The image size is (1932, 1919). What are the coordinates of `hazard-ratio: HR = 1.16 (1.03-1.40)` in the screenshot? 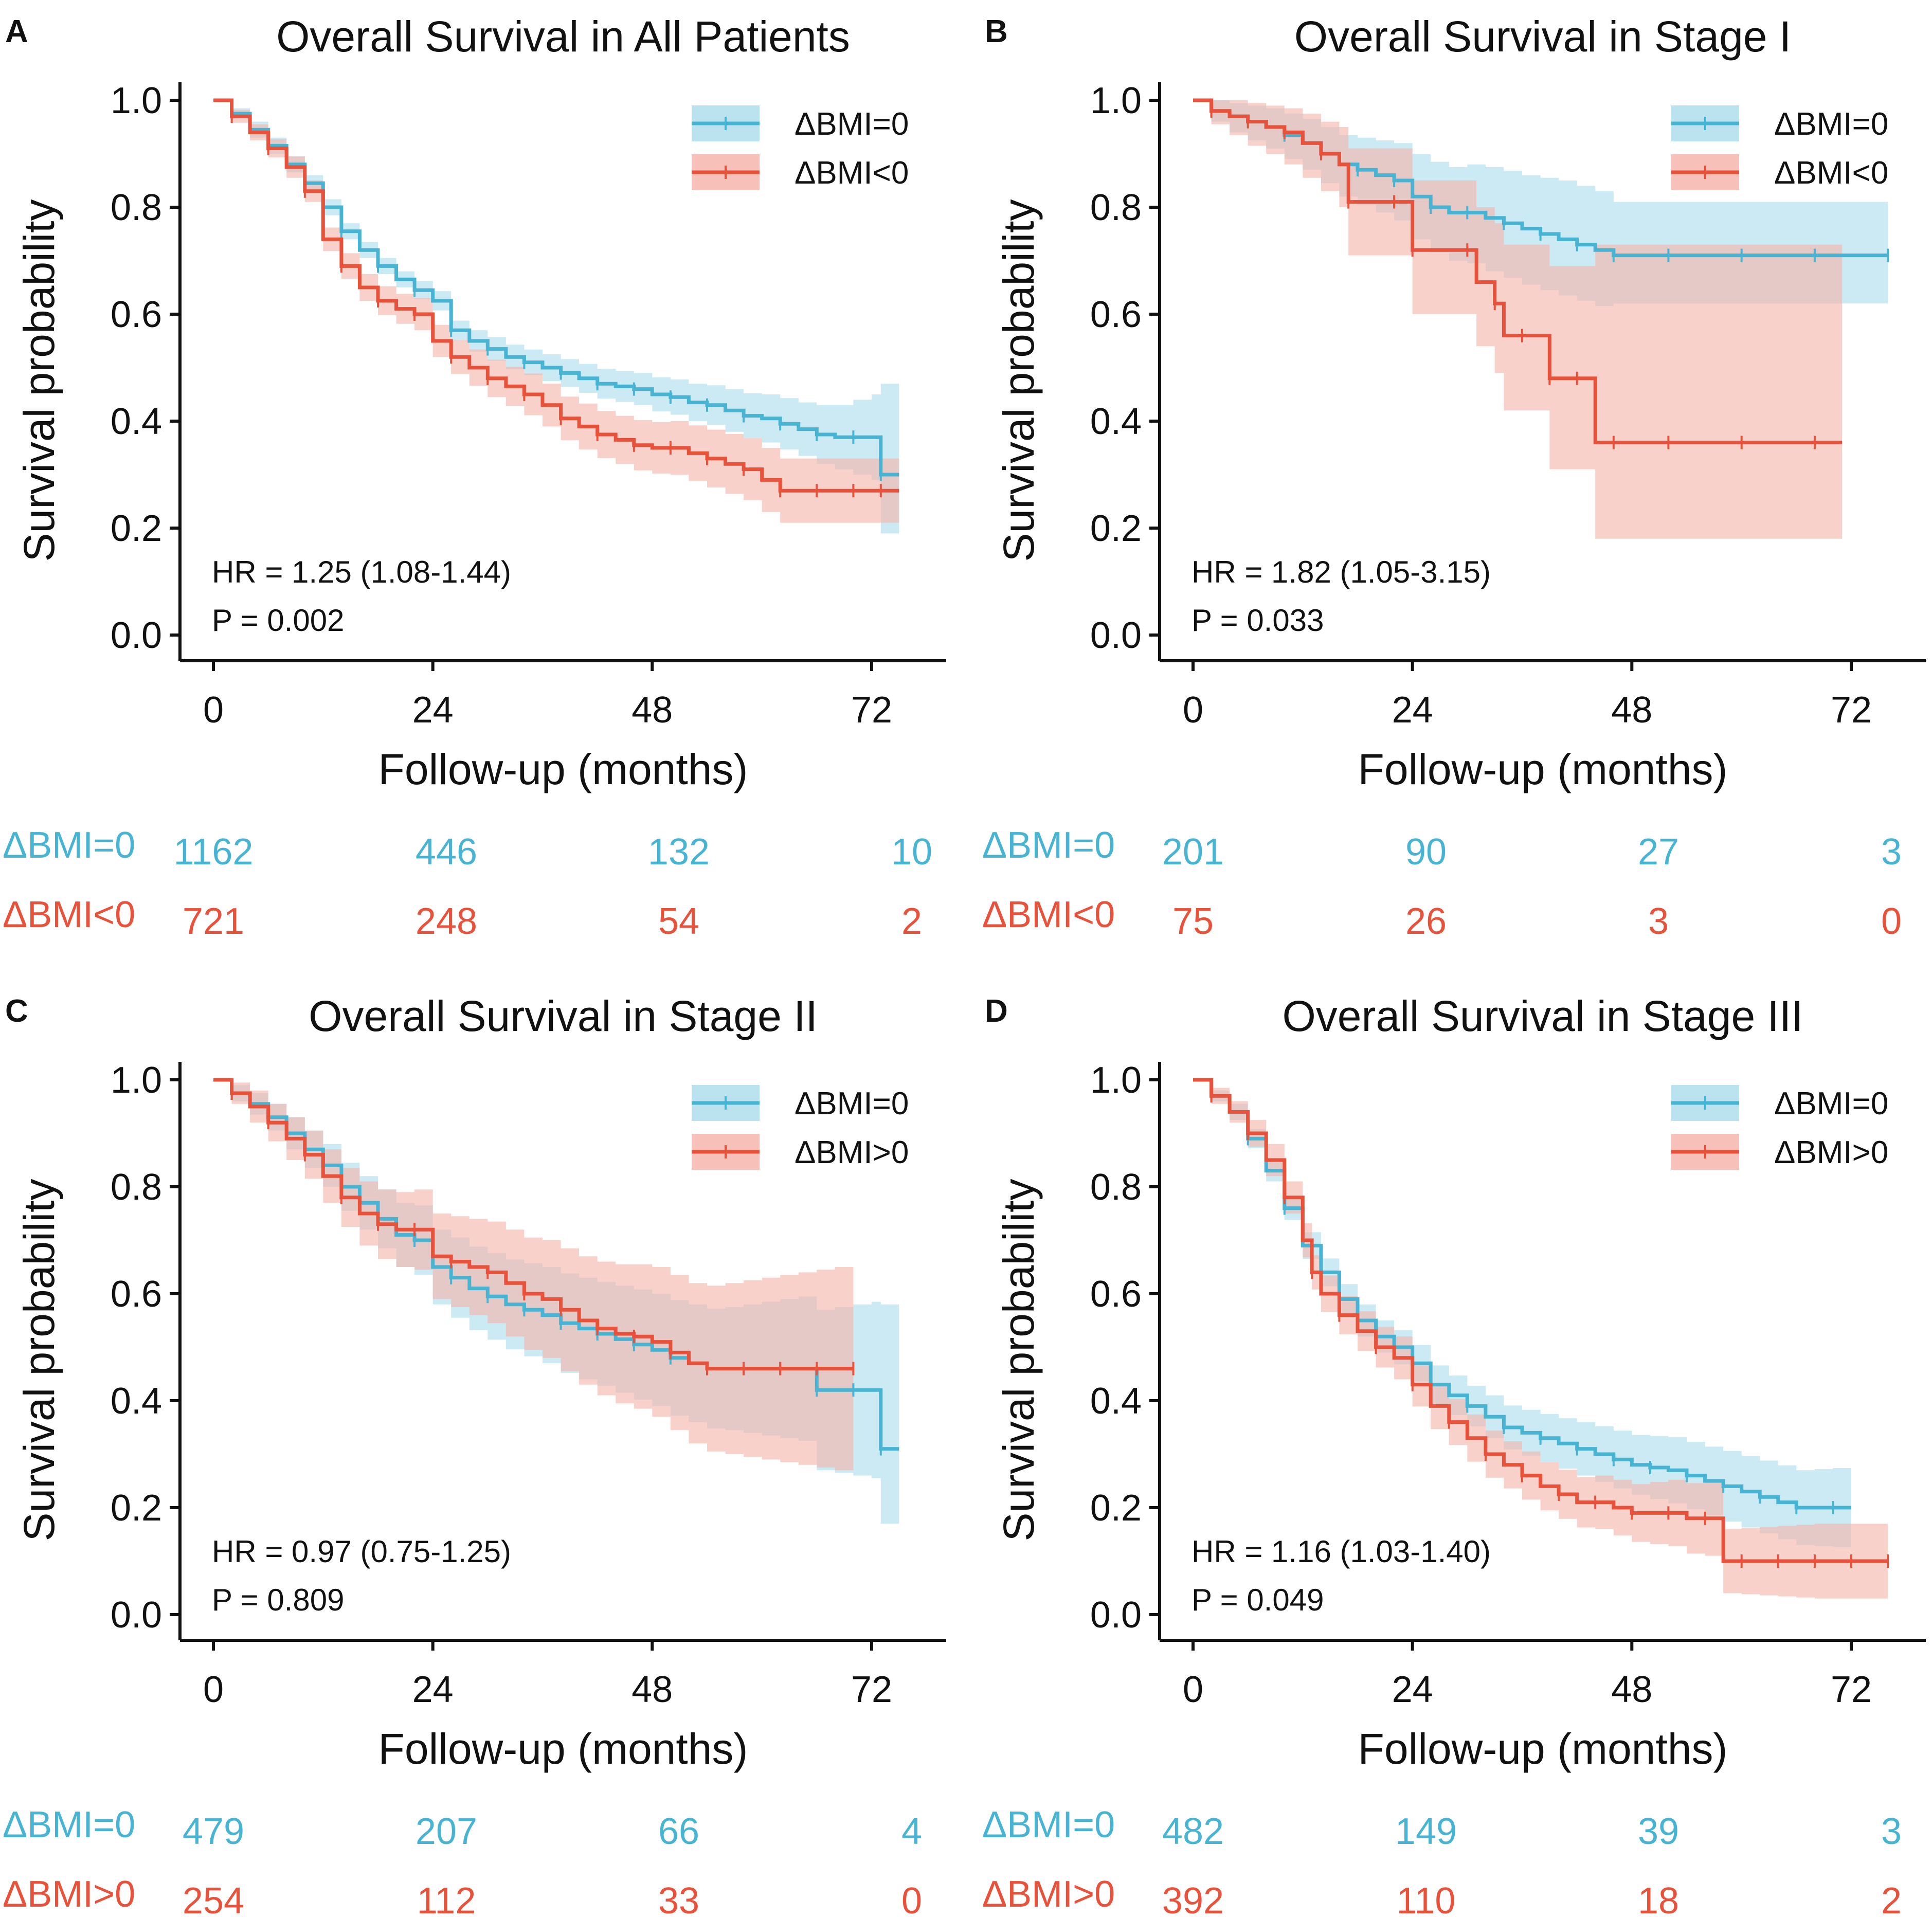 It's located at (1341, 1551).